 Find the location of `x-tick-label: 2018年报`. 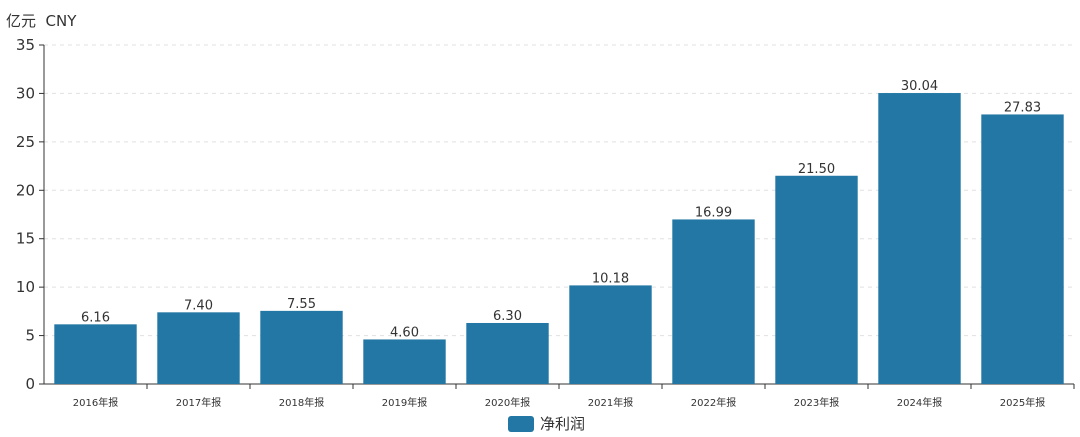

x-tick-label: 2018年报 is located at coordinates (301, 402).